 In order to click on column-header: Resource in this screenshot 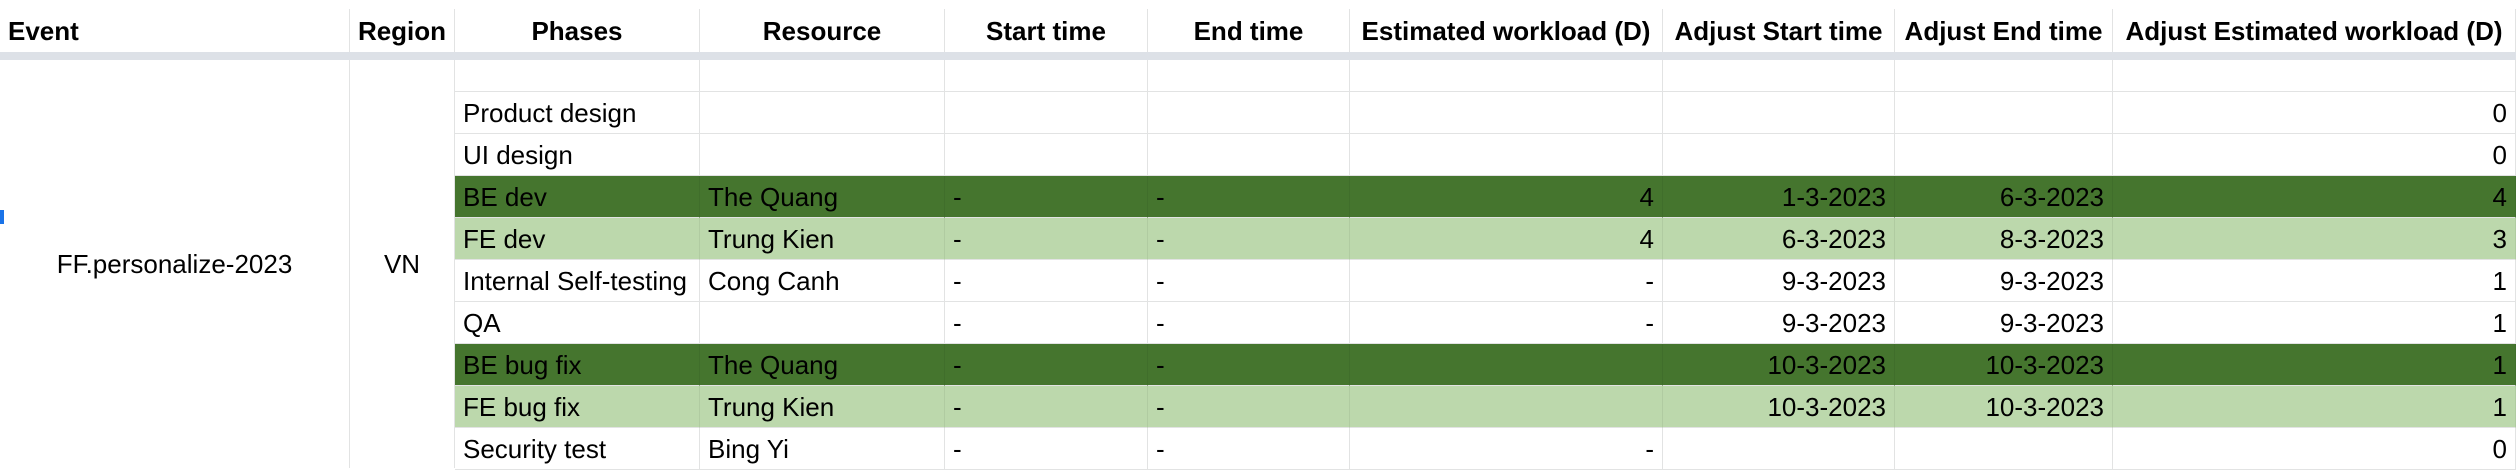, I will do `click(822, 31)`.